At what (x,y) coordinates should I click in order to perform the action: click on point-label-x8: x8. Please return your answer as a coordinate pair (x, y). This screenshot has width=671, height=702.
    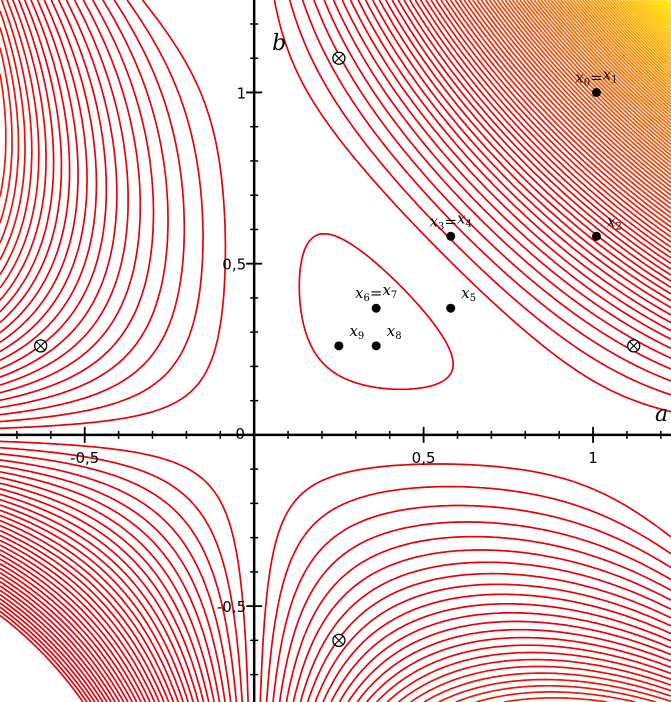
    Looking at the image, I should click on (394, 332).